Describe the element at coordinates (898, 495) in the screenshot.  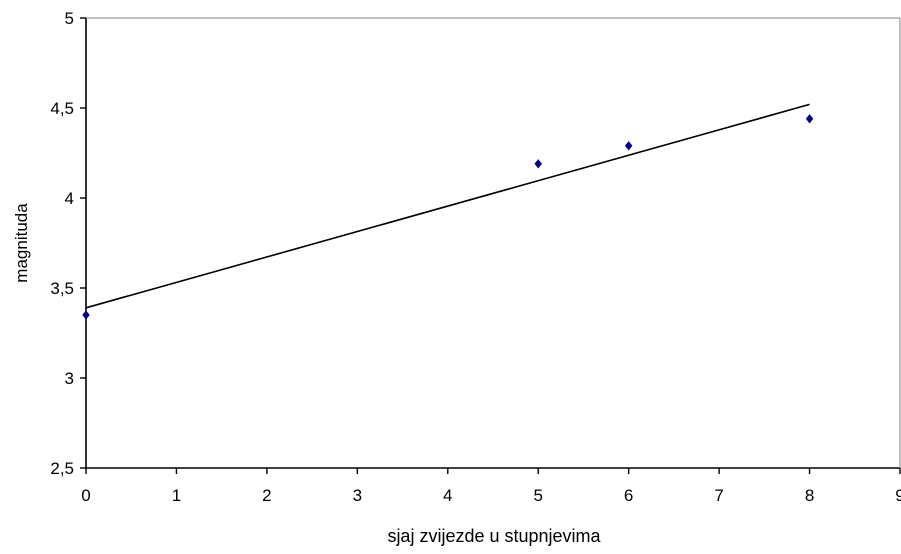
I see `x-tick-label: 9` at that location.